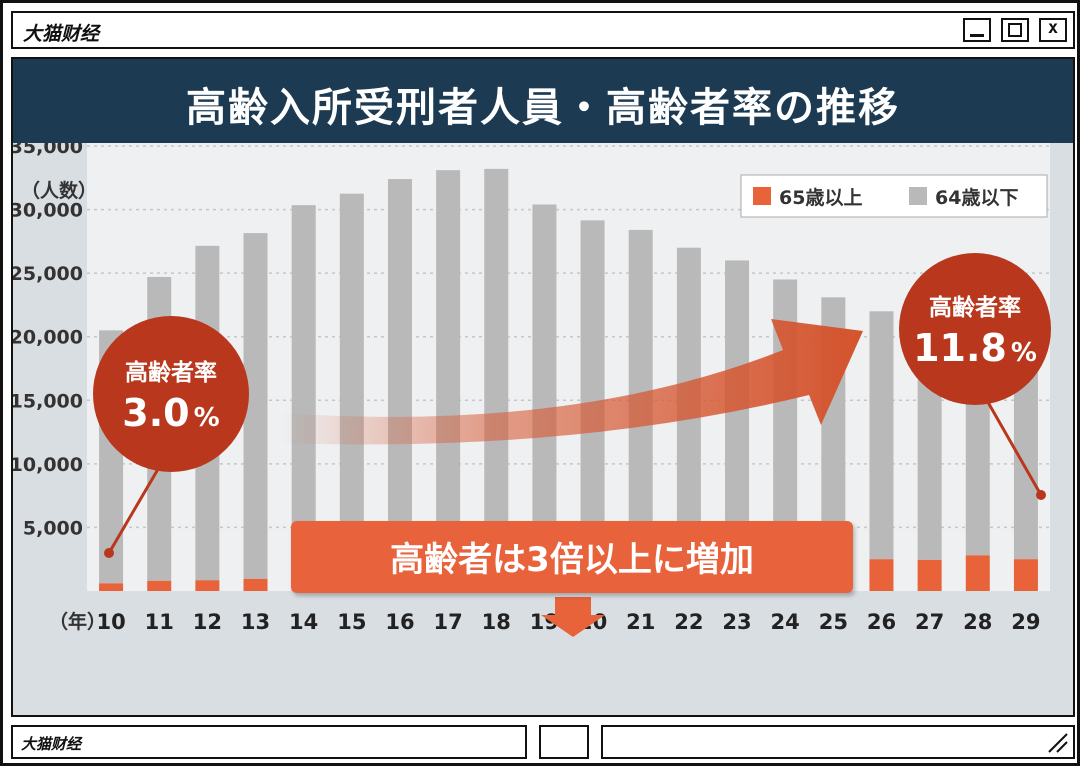 This screenshot has height=766, width=1080. What do you see at coordinates (975, 307) in the screenshot?
I see `right-rate-label: 高齢者率` at bounding box center [975, 307].